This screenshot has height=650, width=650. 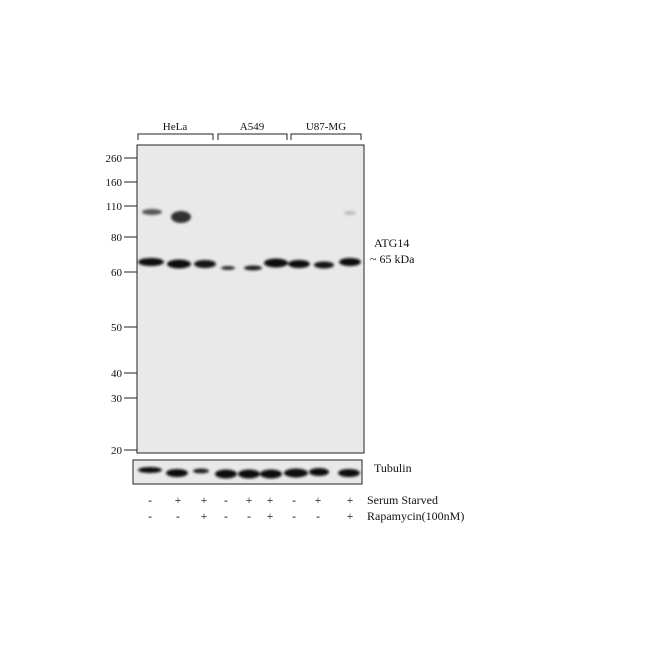 I want to click on mw-label: 60, so click(x=117, y=273).